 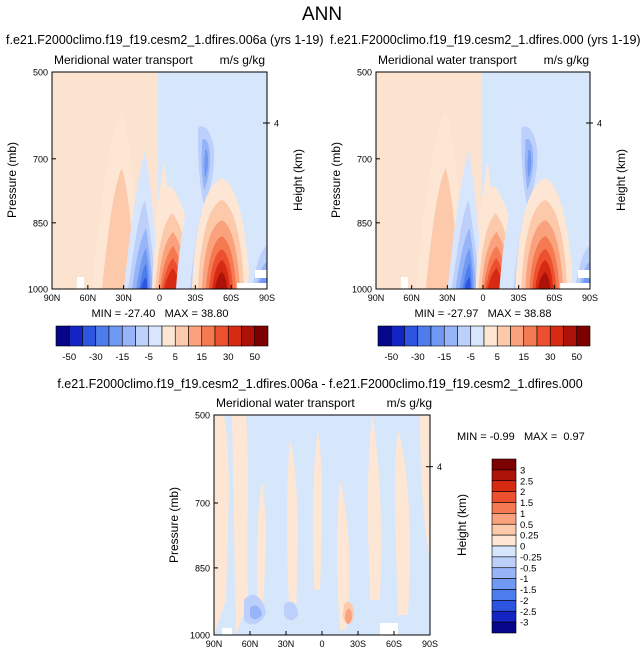 I want to click on panel-diff-stats: MIN = -0.99 MAX = 0.97, so click(x=521, y=437).